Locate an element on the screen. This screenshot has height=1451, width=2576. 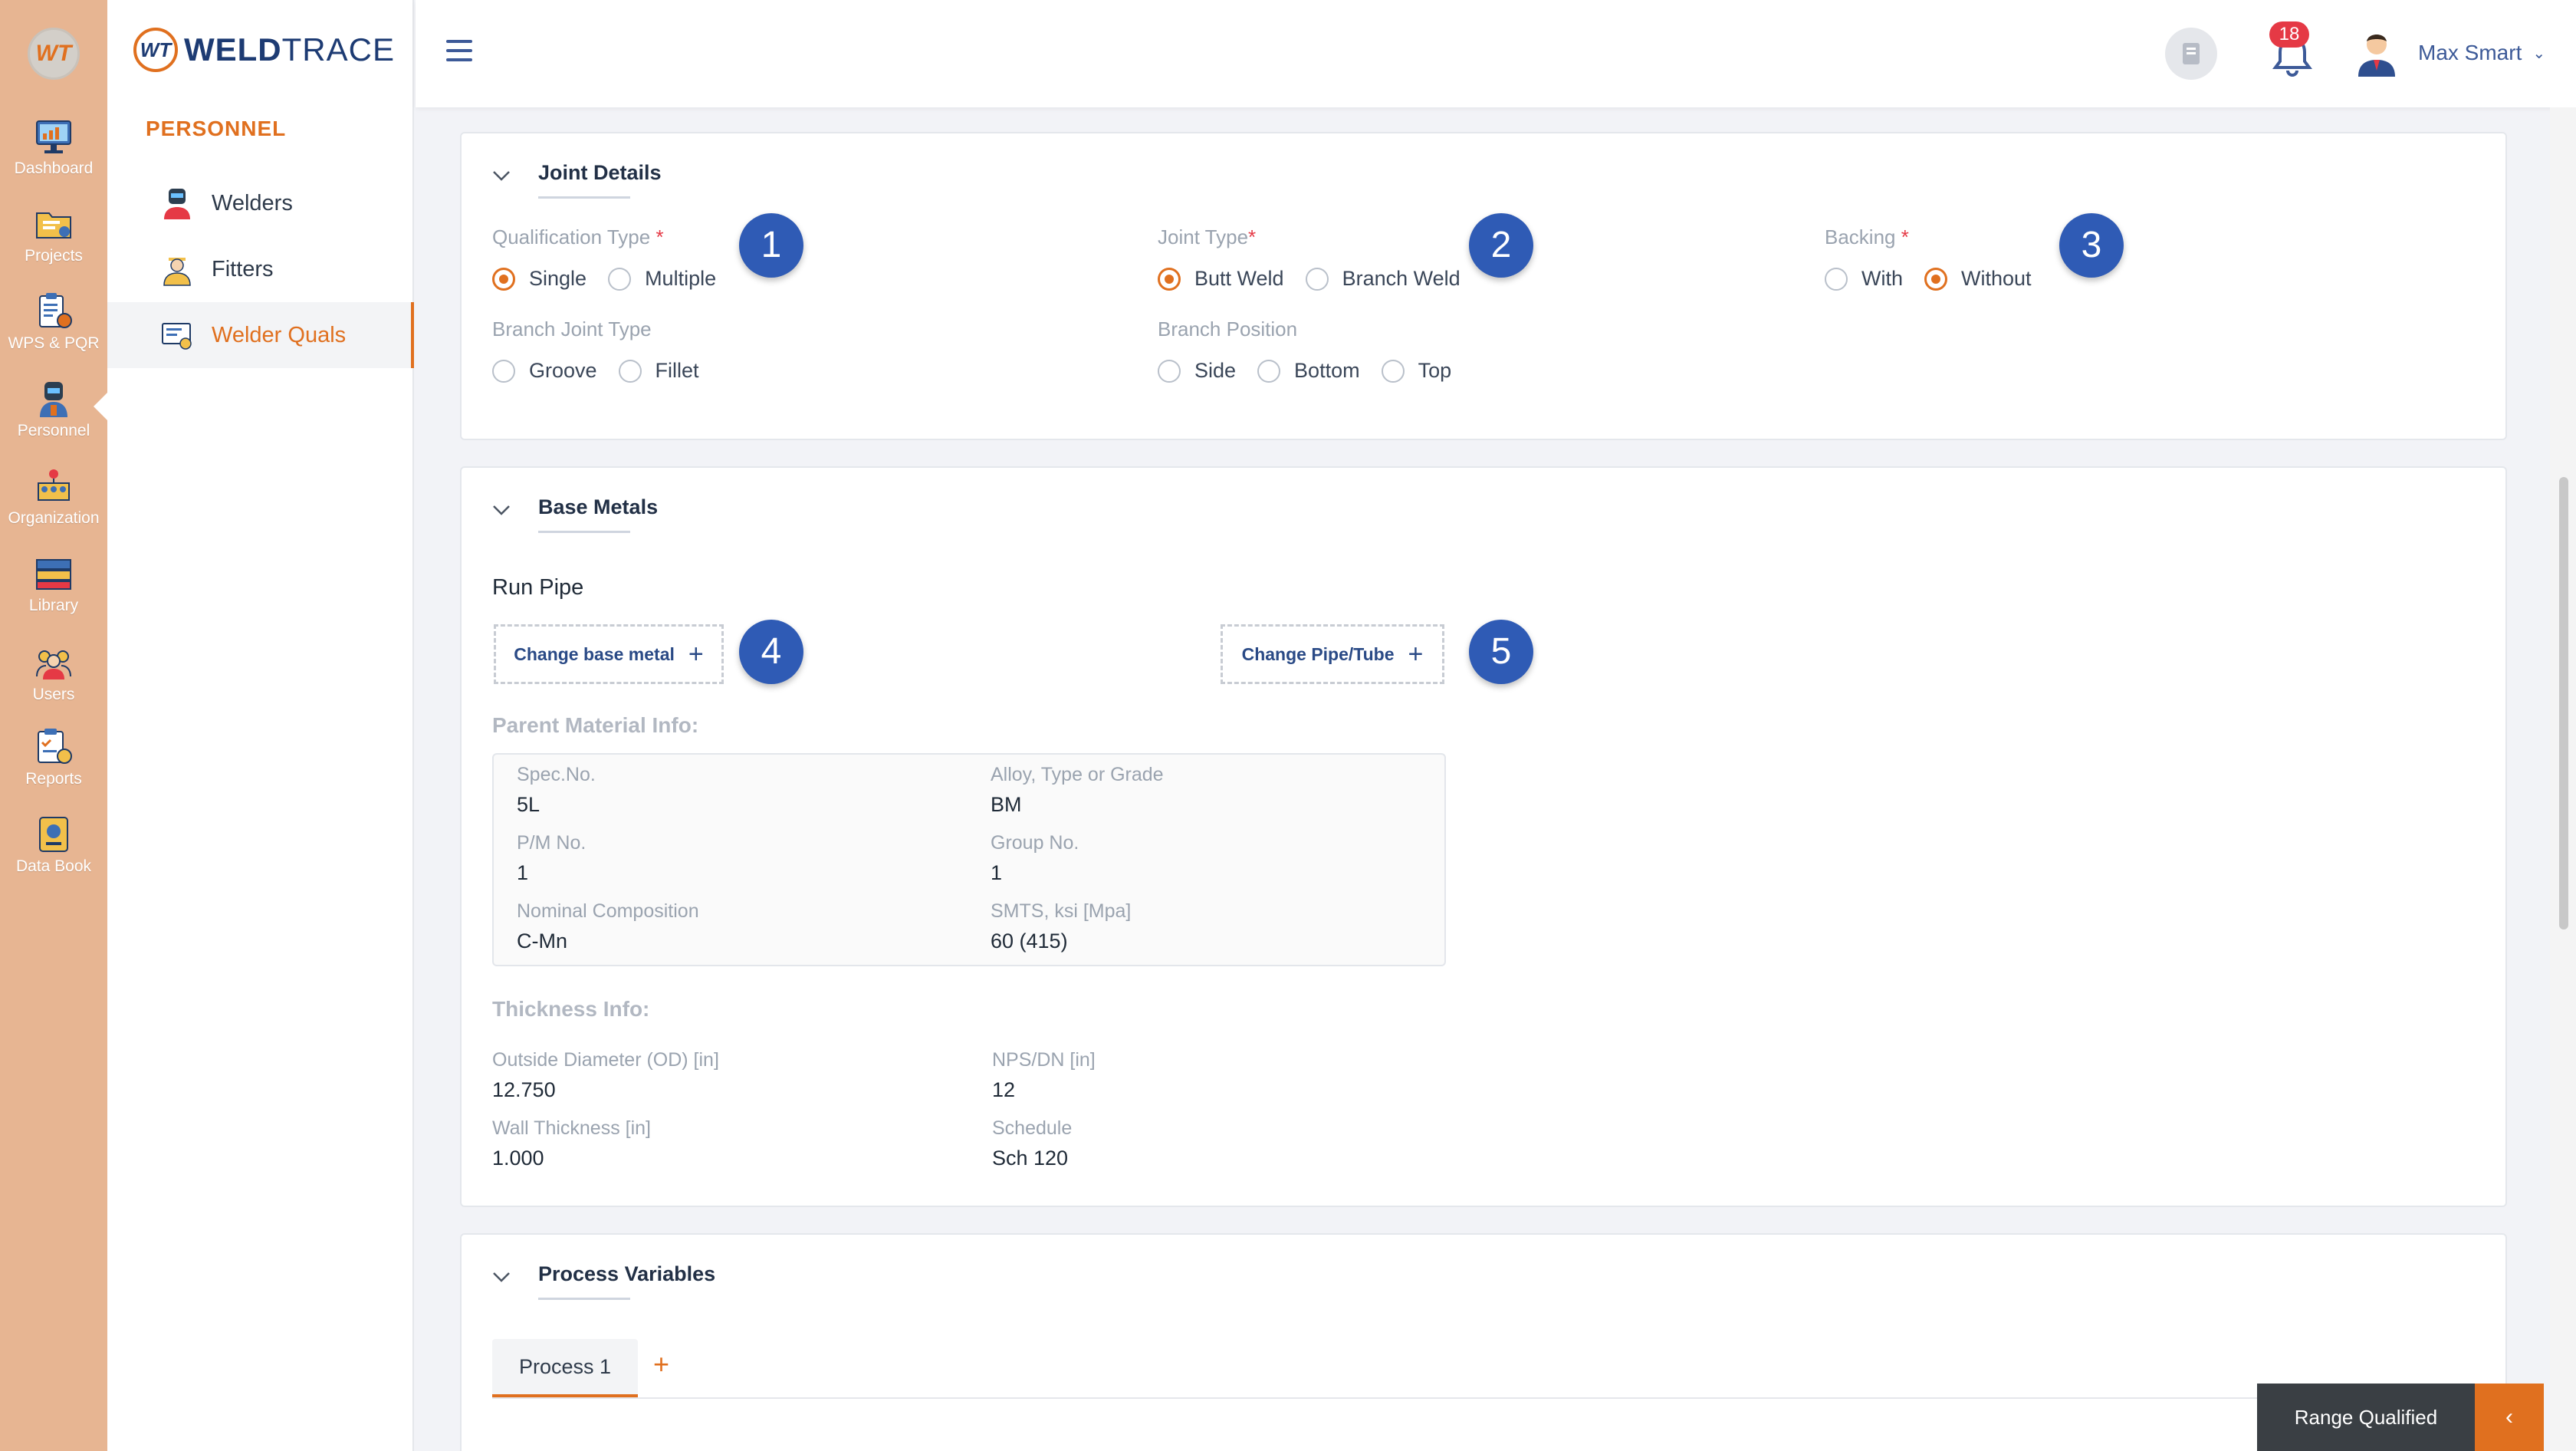
subnav-item-welders: Welders is located at coordinates (260, 203).